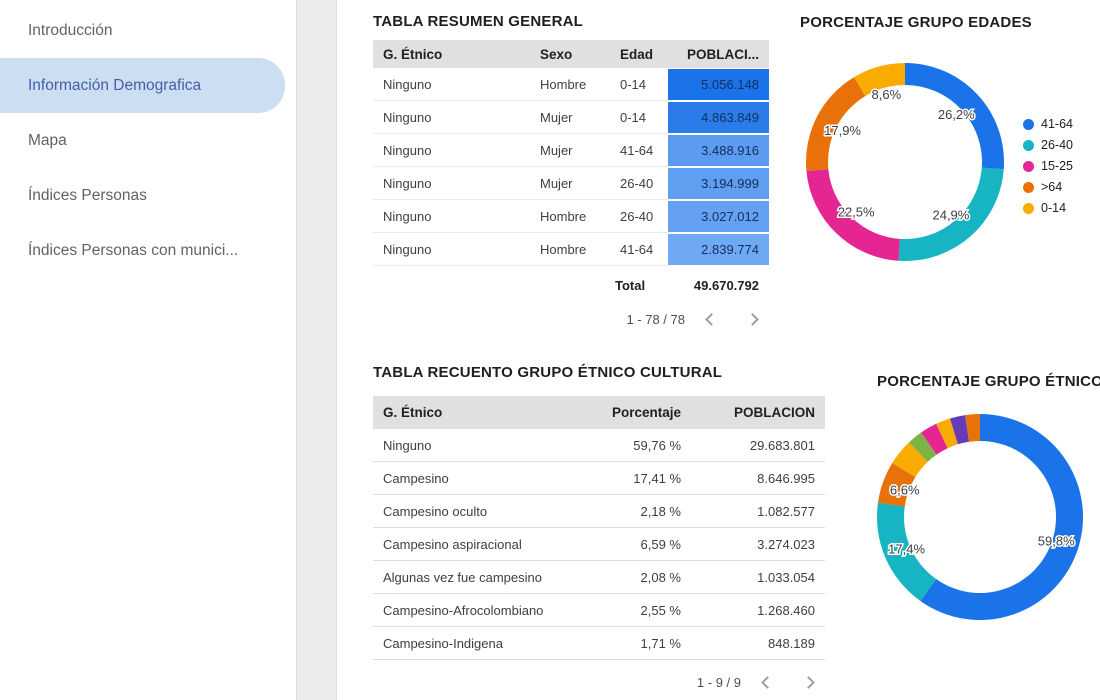 The height and width of the screenshot is (700, 1100). I want to click on donut-chart-edades: 26,2% 24,9% 22,5% 17,9% 8,6%, so click(905, 162).